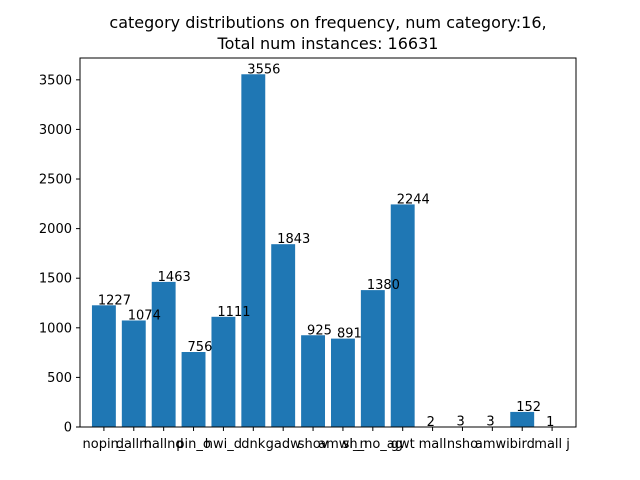 Image resolution: width=640 pixels, height=480 pixels. Describe the element at coordinates (263, 69) in the screenshot. I see `data-label-5: 3556` at that location.